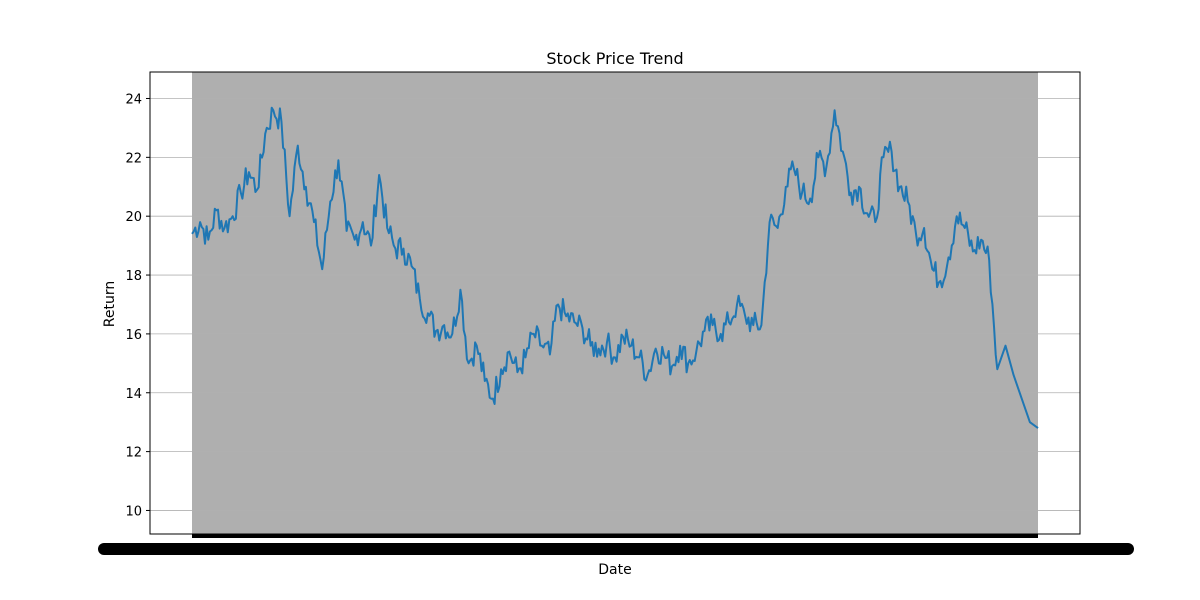 The width and height of the screenshot is (1200, 600). Describe the element at coordinates (133, 335) in the screenshot. I see `y-tick-label: 16` at that location.